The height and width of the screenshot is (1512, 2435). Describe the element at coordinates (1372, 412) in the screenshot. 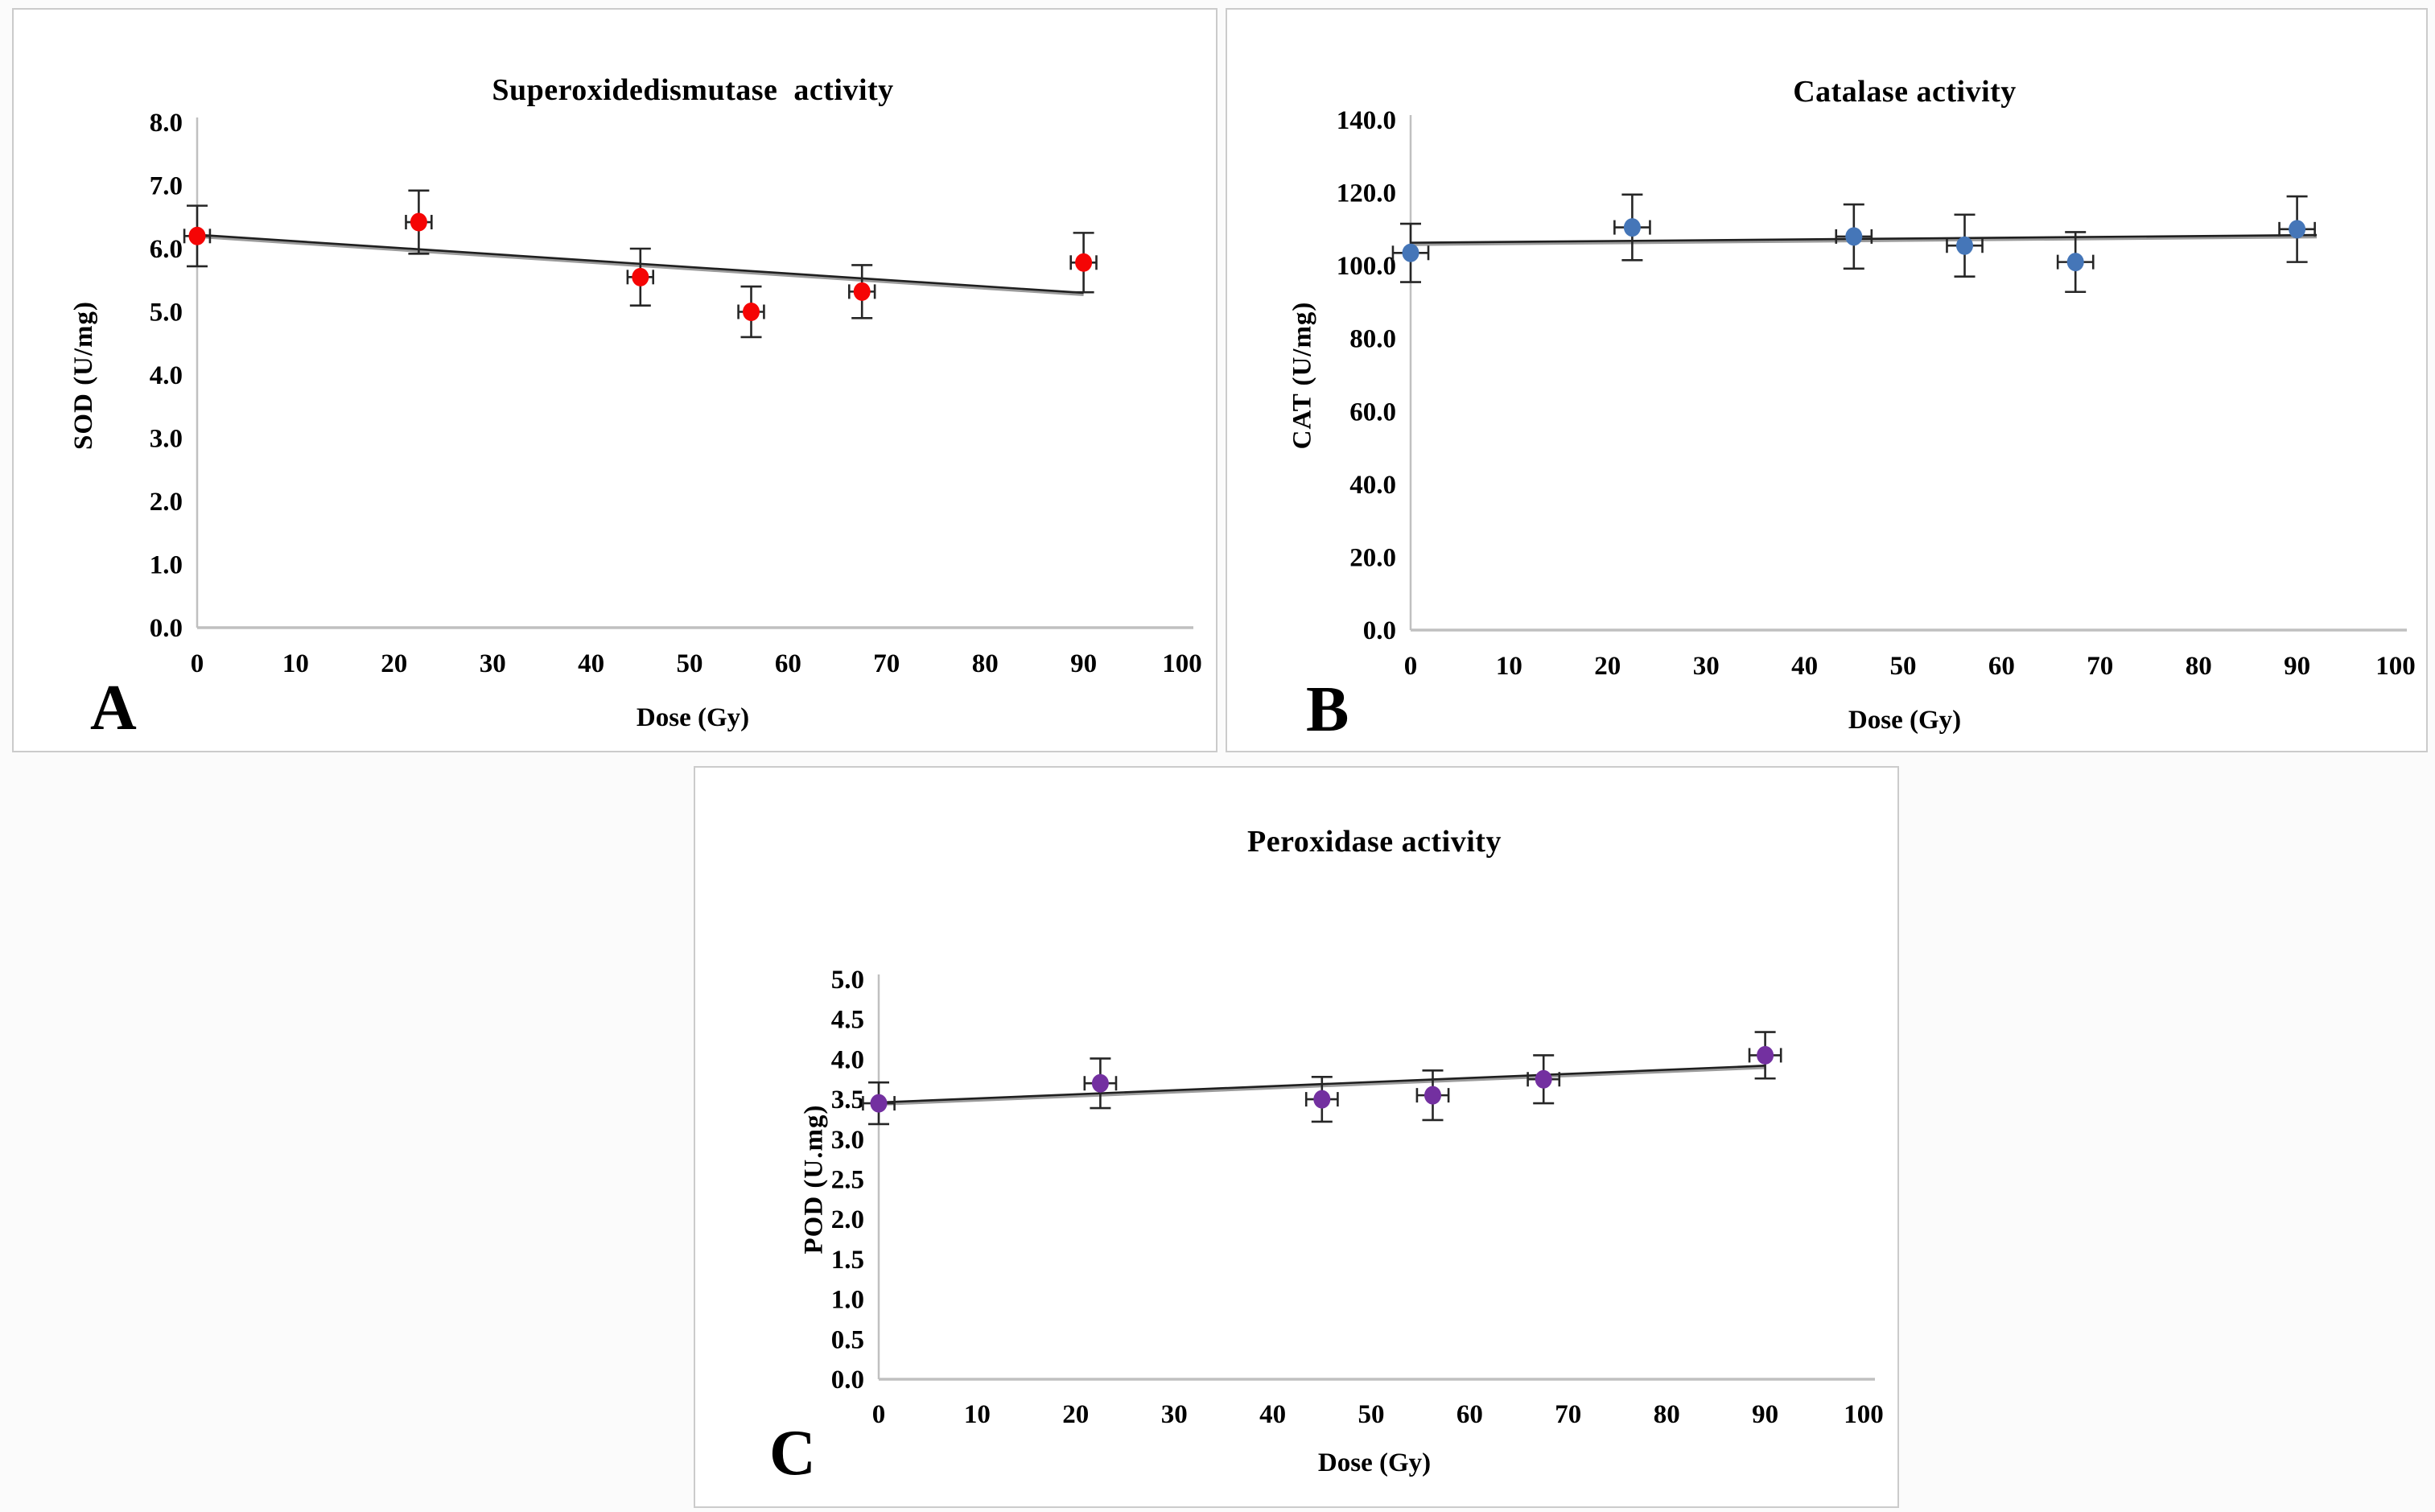

I see `y-tick-label: 60.0` at that location.